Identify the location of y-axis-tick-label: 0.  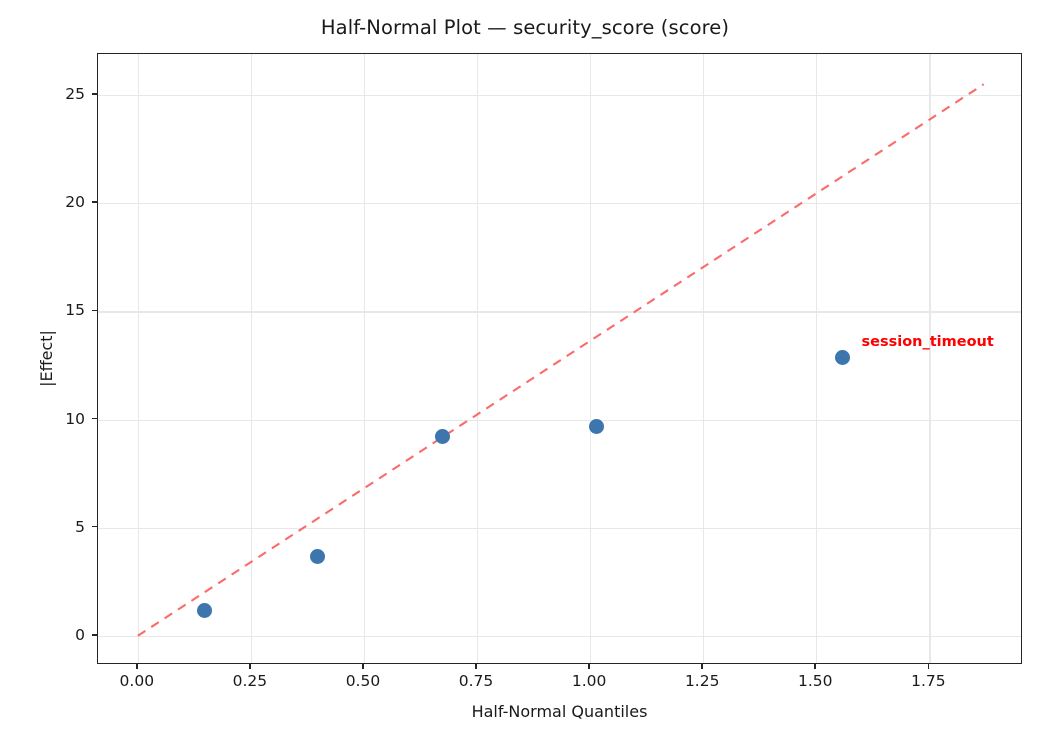
(80, 634).